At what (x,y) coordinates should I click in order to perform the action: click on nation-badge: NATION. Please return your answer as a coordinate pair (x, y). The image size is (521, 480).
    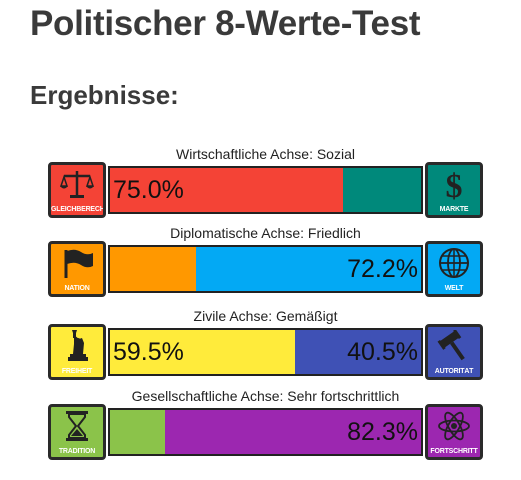
    Looking at the image, I should click on (77, 269).